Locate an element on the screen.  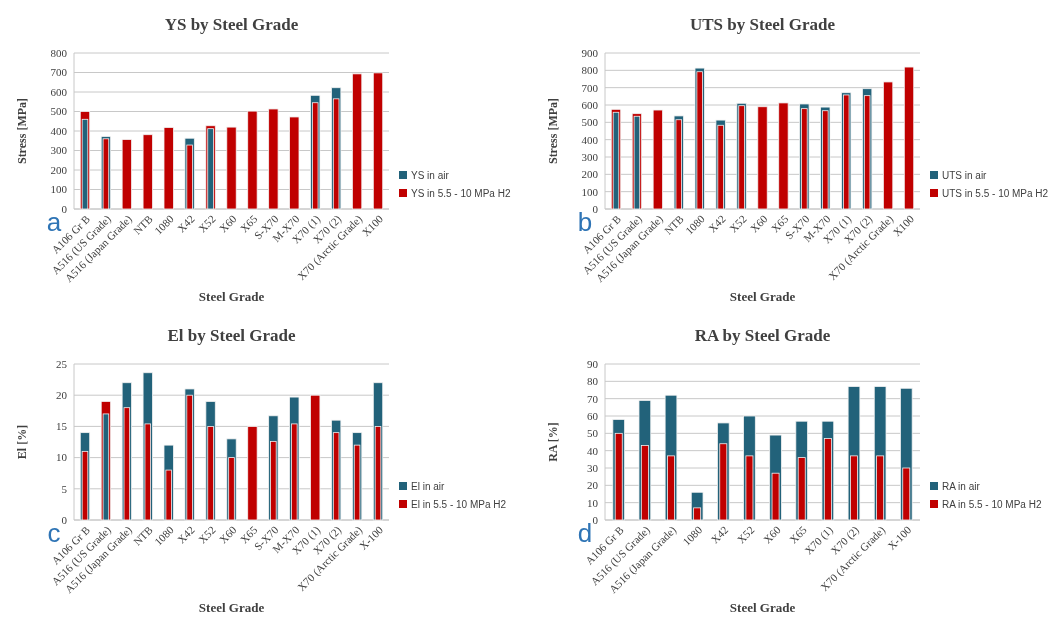
y-tick-label: 25 is located at coordinates (62, 363).